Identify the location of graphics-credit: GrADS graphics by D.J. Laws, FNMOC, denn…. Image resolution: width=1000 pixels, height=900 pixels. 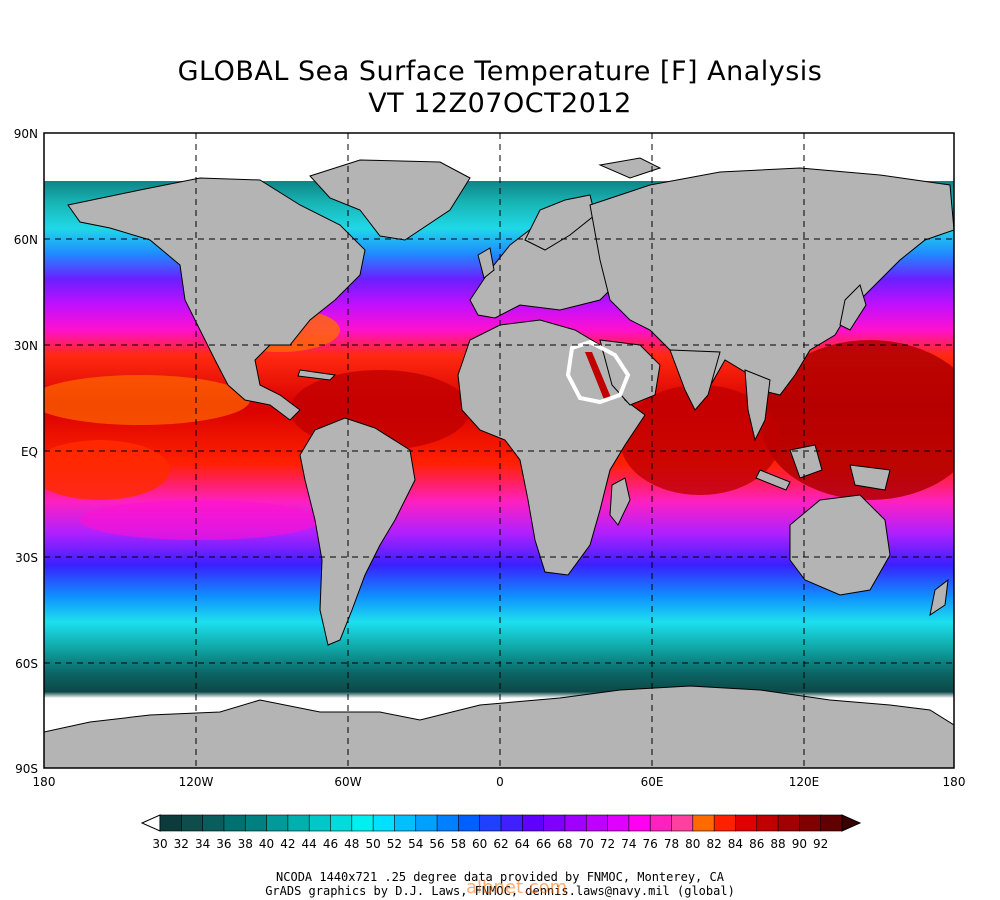
(500, 891).